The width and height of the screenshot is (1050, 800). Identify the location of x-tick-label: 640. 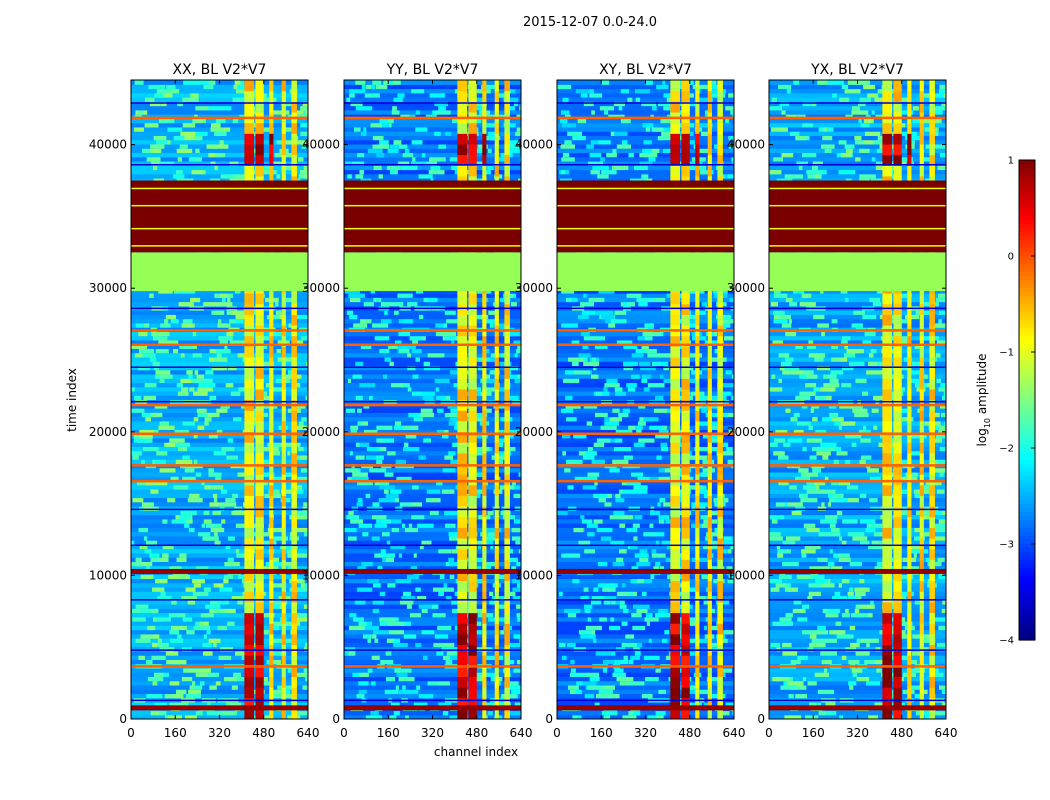
(734, 733).